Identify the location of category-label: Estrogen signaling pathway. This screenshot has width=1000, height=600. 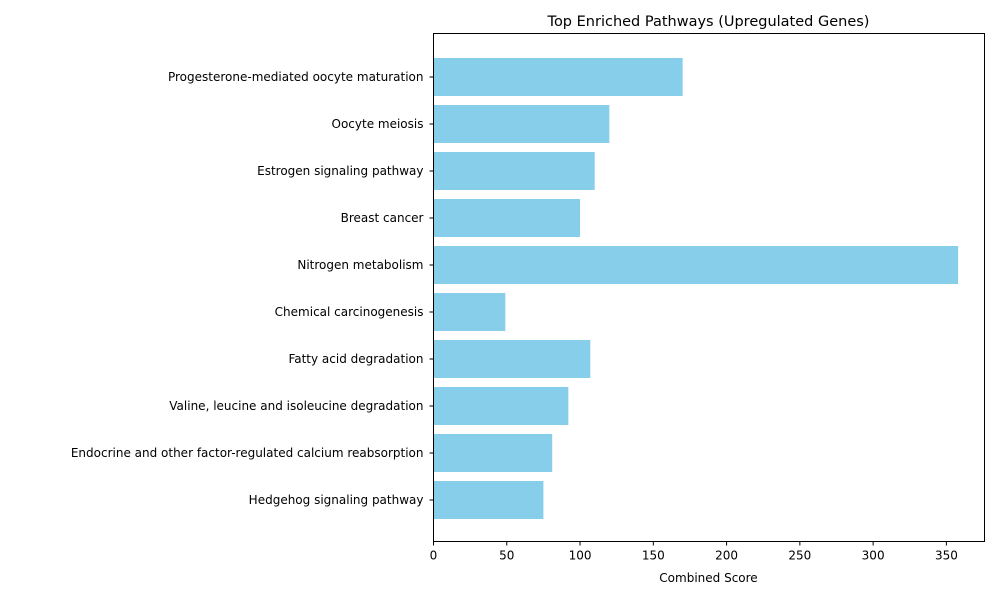
(340, 171).